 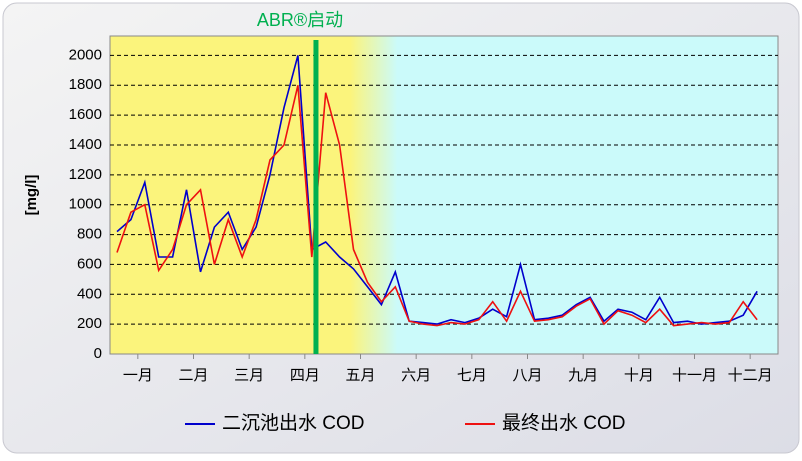 I want to click on y-axis-label: [mg/l], so click(x=31, y=195).